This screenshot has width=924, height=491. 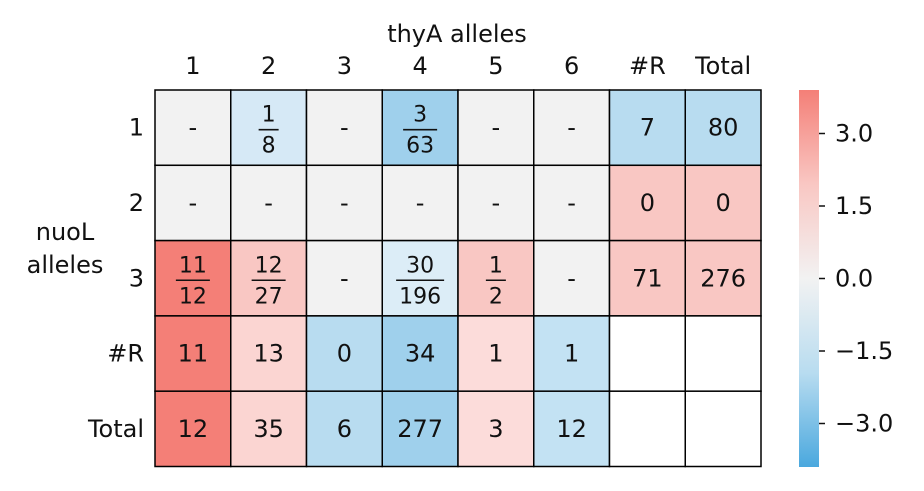 I want to click on cell-value: 34, so click(x=420, y=354).